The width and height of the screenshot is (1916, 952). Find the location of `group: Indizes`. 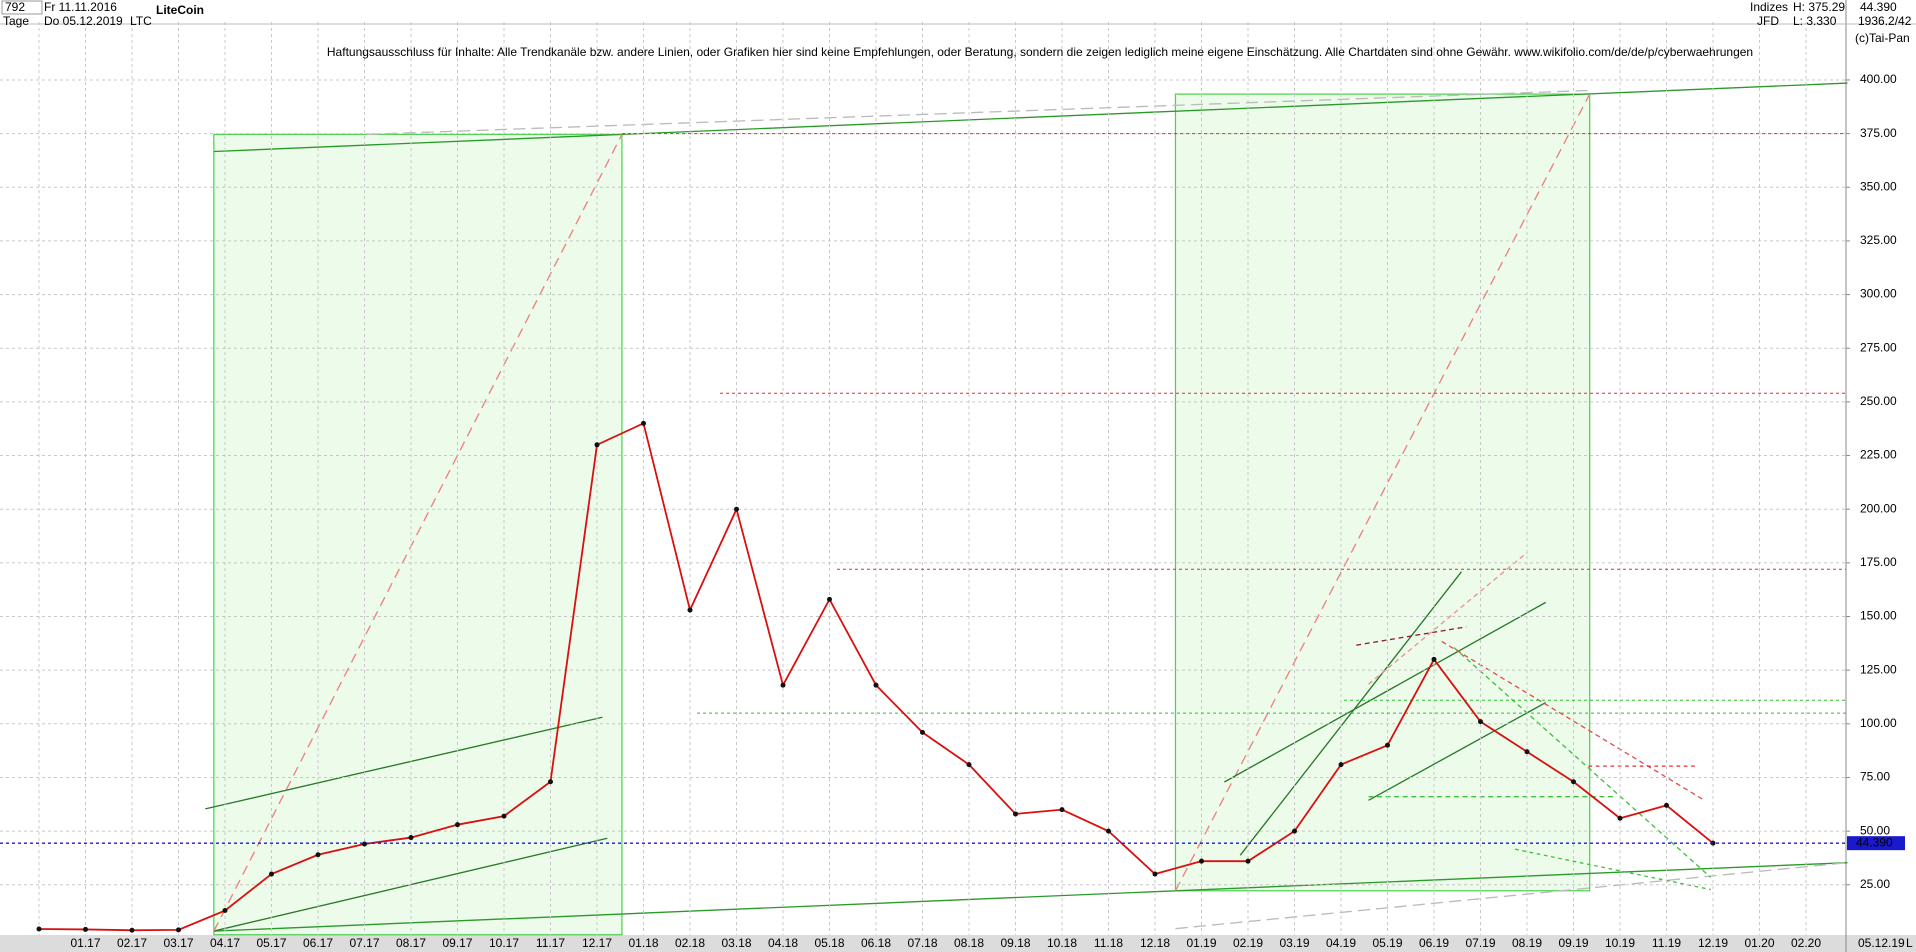

group: Indizes is located at coordinates (1769, 7).